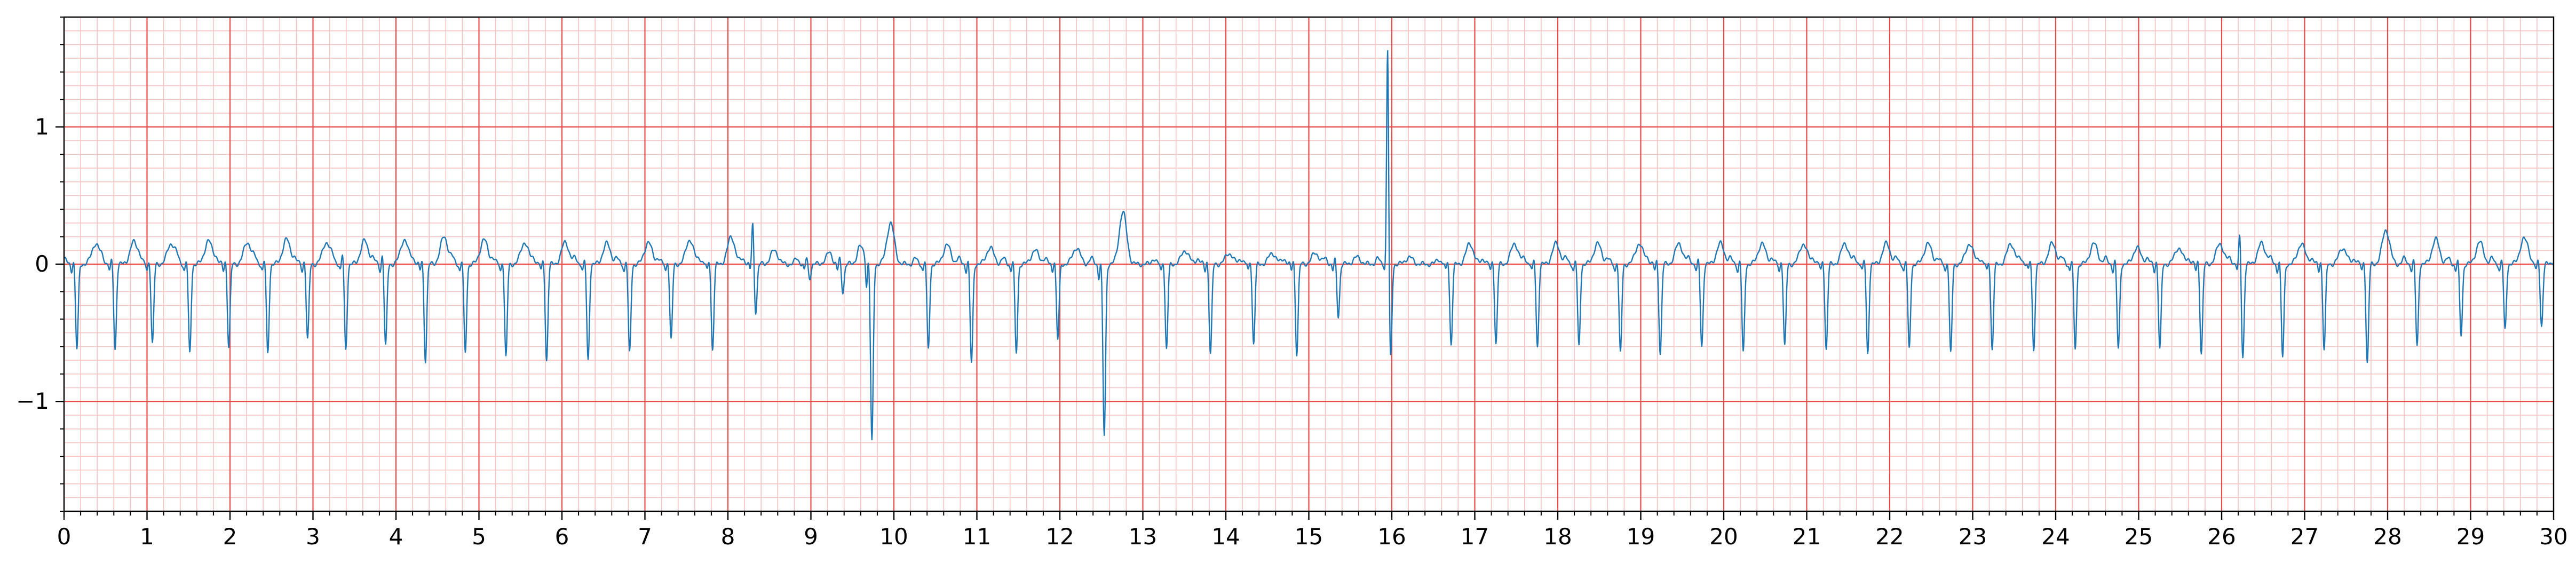 This screenshot has height=563, width=2576. I want to click on x-tick-label: 6, so click(562, 537).